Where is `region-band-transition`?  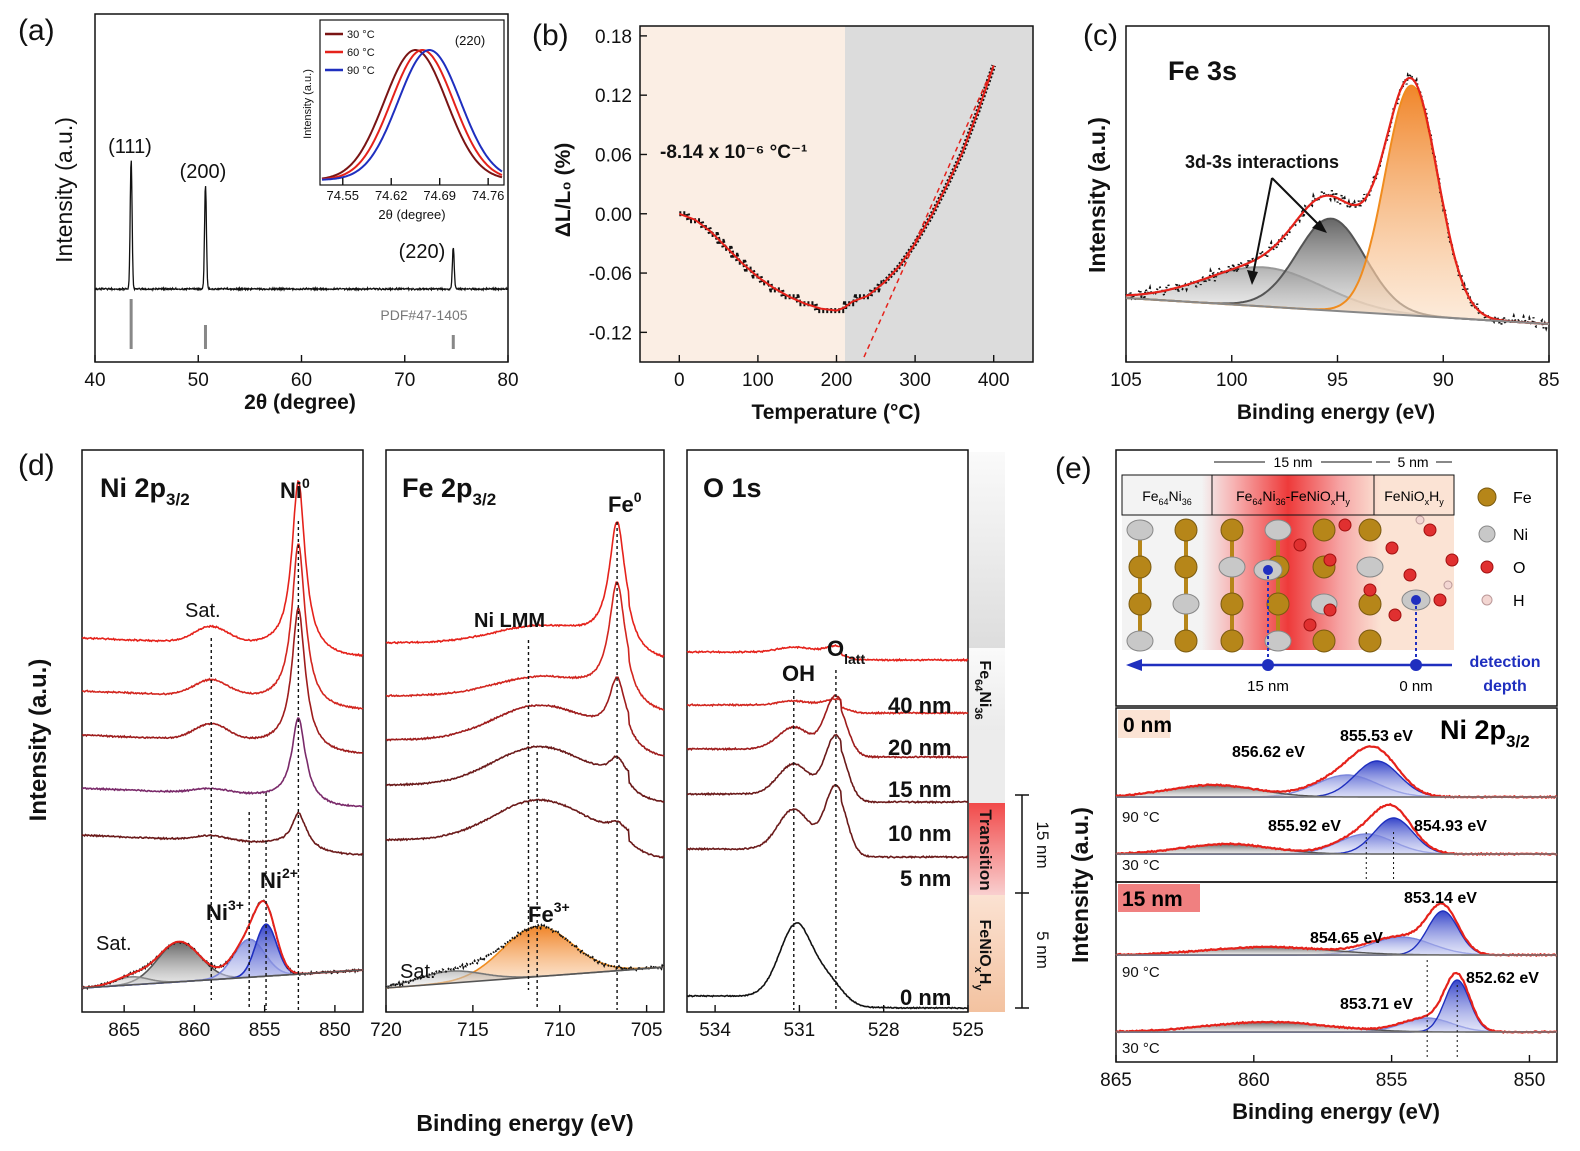
region-band-transition is located at coordinates (987, 849).